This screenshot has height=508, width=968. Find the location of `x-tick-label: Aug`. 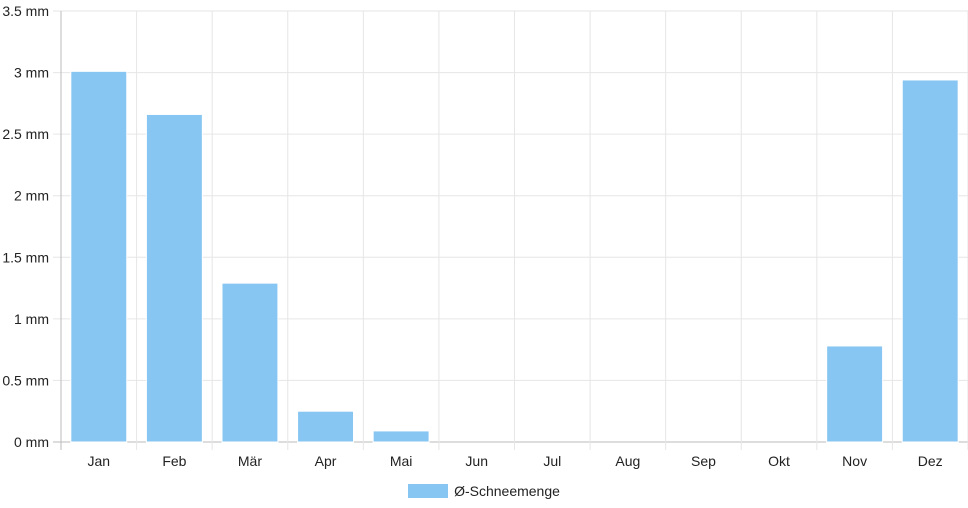

x-tick-label: Aug is located at coordinates (627, 461).